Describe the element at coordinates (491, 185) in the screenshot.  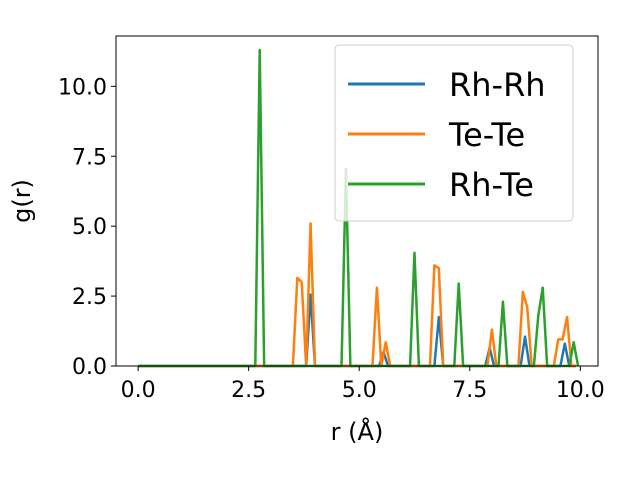
I see `legend-label-rh-te: Rh-Te` at that location.